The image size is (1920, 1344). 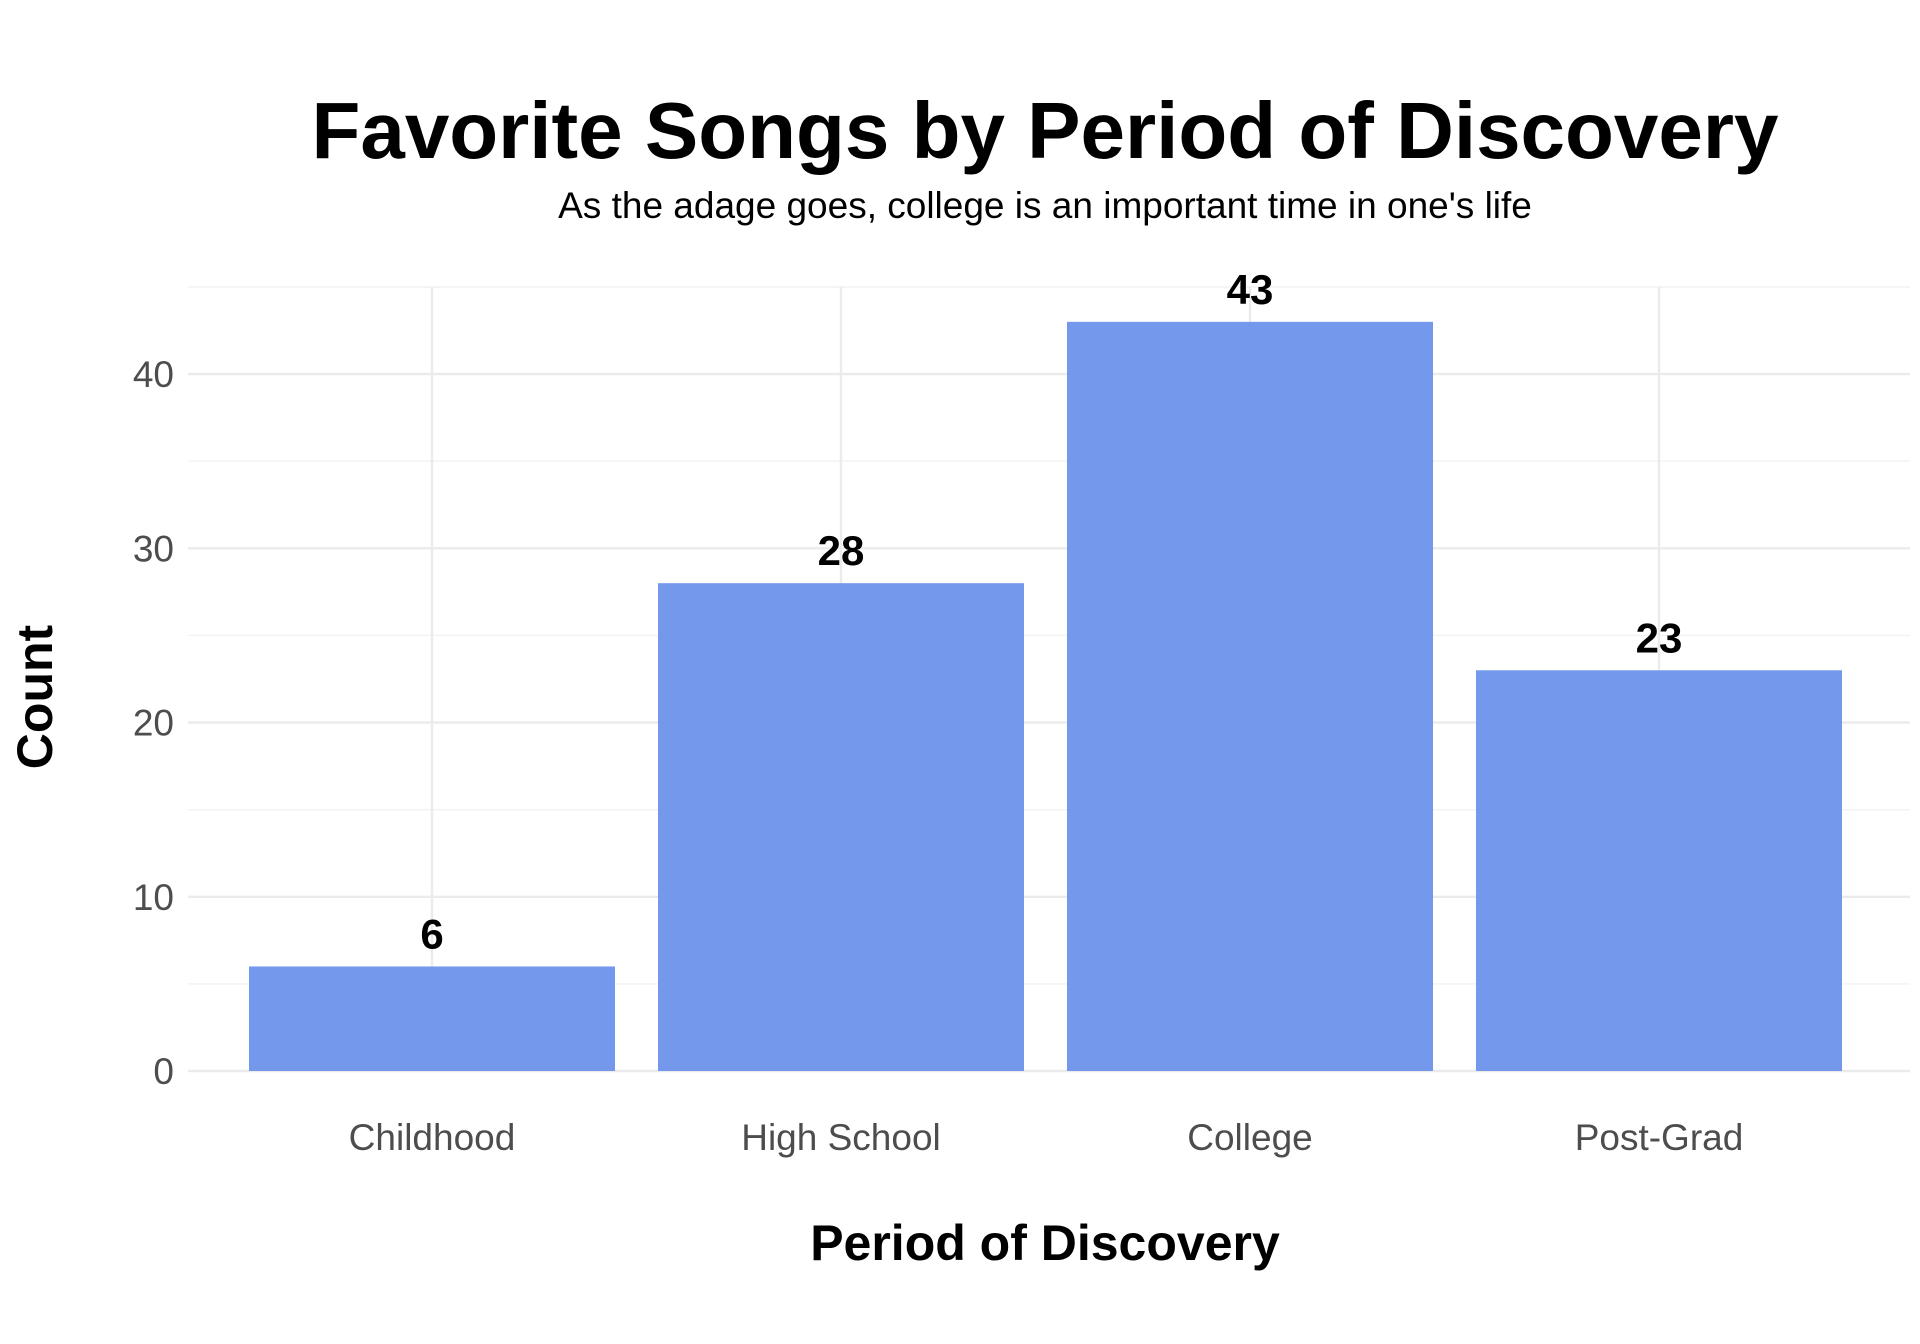 What do you see at coordinates (1250, 289) in the screenshot?
I see `data-label: 43` at bounding box center [1250, 289].